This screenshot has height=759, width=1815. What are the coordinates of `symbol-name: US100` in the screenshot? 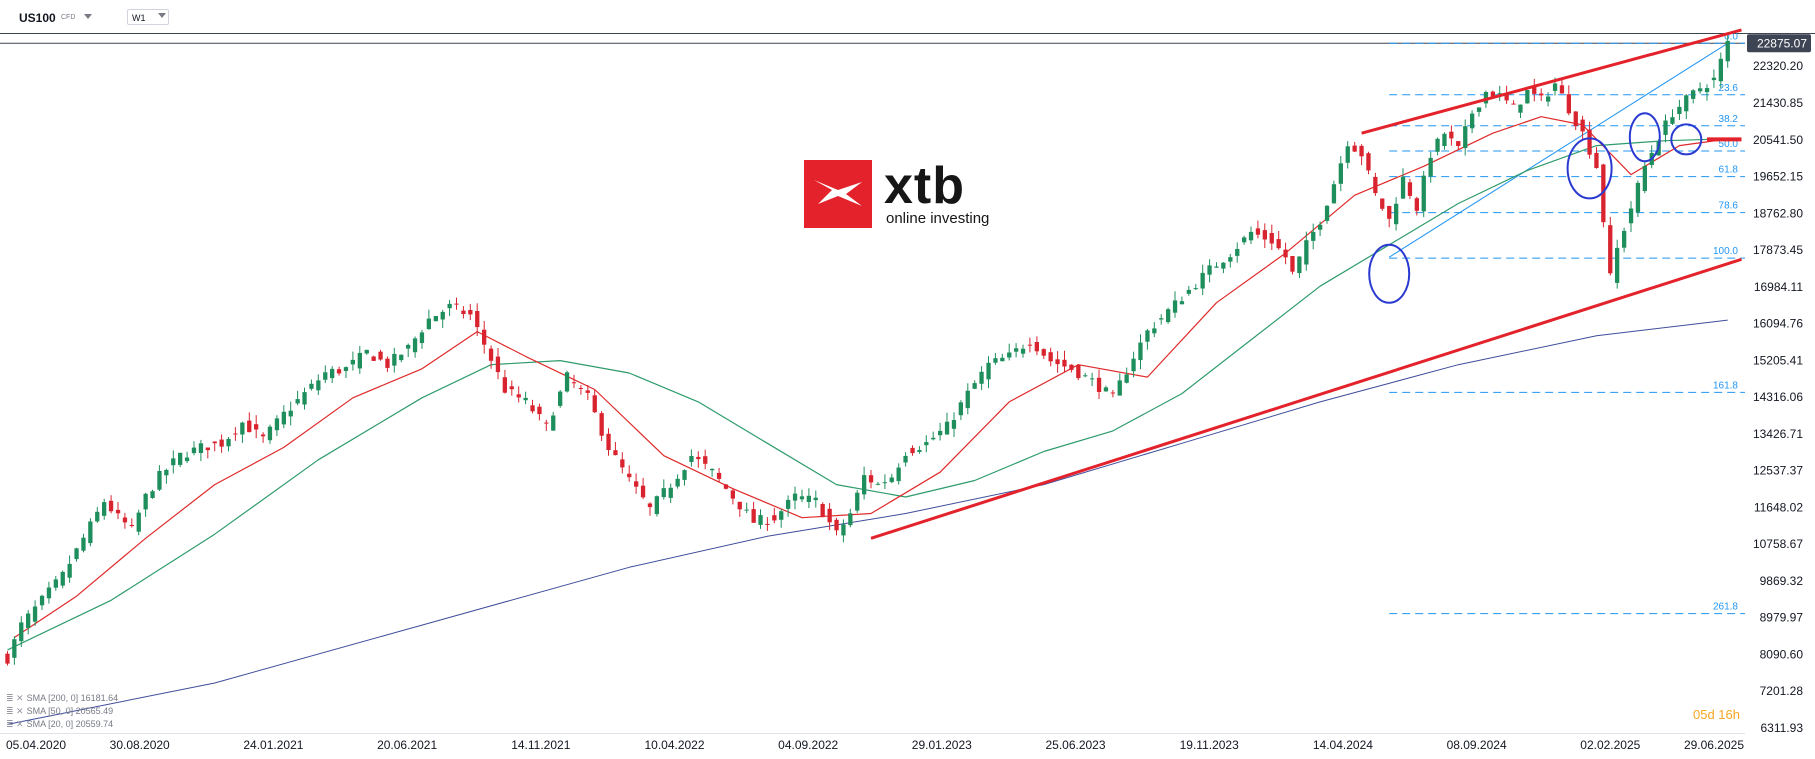 It's located at (37, 18).